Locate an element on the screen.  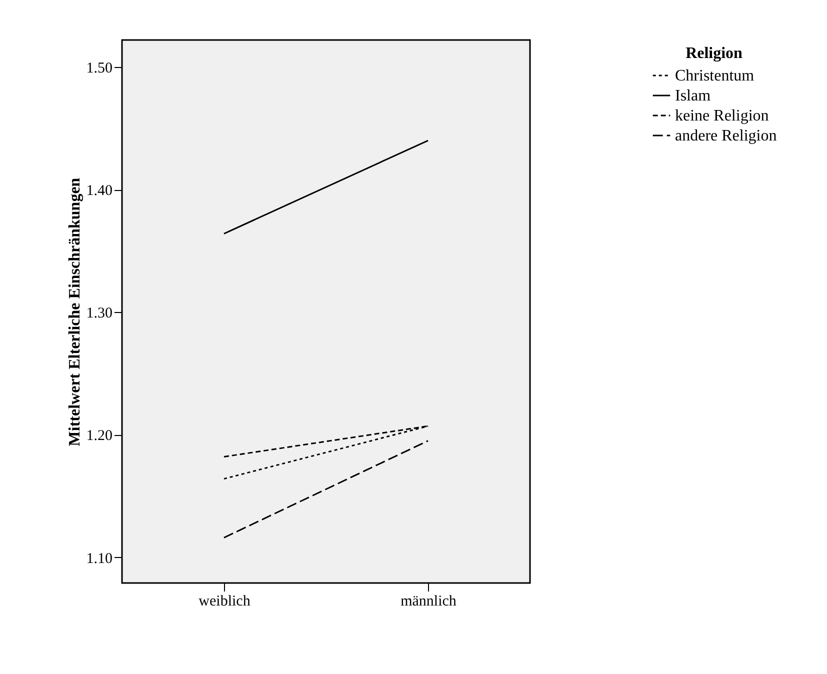
y-tick-label: 1.50 is located at coordinates (99, 68).